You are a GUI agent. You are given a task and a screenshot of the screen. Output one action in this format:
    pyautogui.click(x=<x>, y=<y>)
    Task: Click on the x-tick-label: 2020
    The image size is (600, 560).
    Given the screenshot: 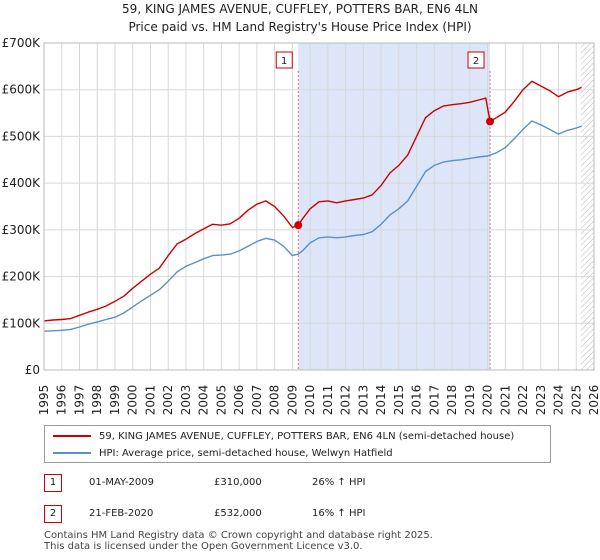 What is the action you would take?
    pyautogui.click(x=488, y=400)
    